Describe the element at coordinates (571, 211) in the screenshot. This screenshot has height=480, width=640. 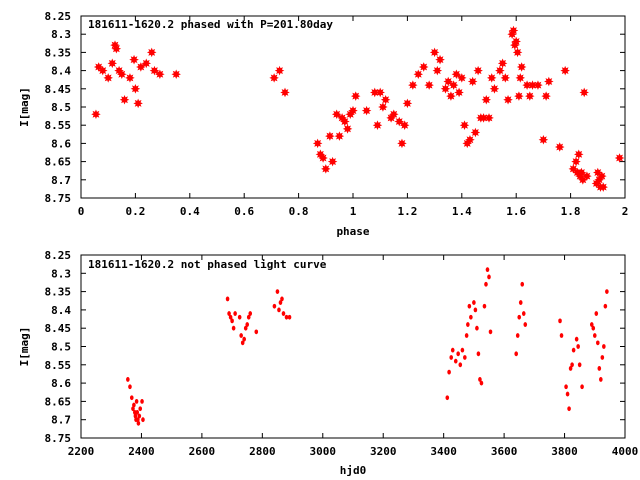
I see `x-tick-label: 1.8` at that location.